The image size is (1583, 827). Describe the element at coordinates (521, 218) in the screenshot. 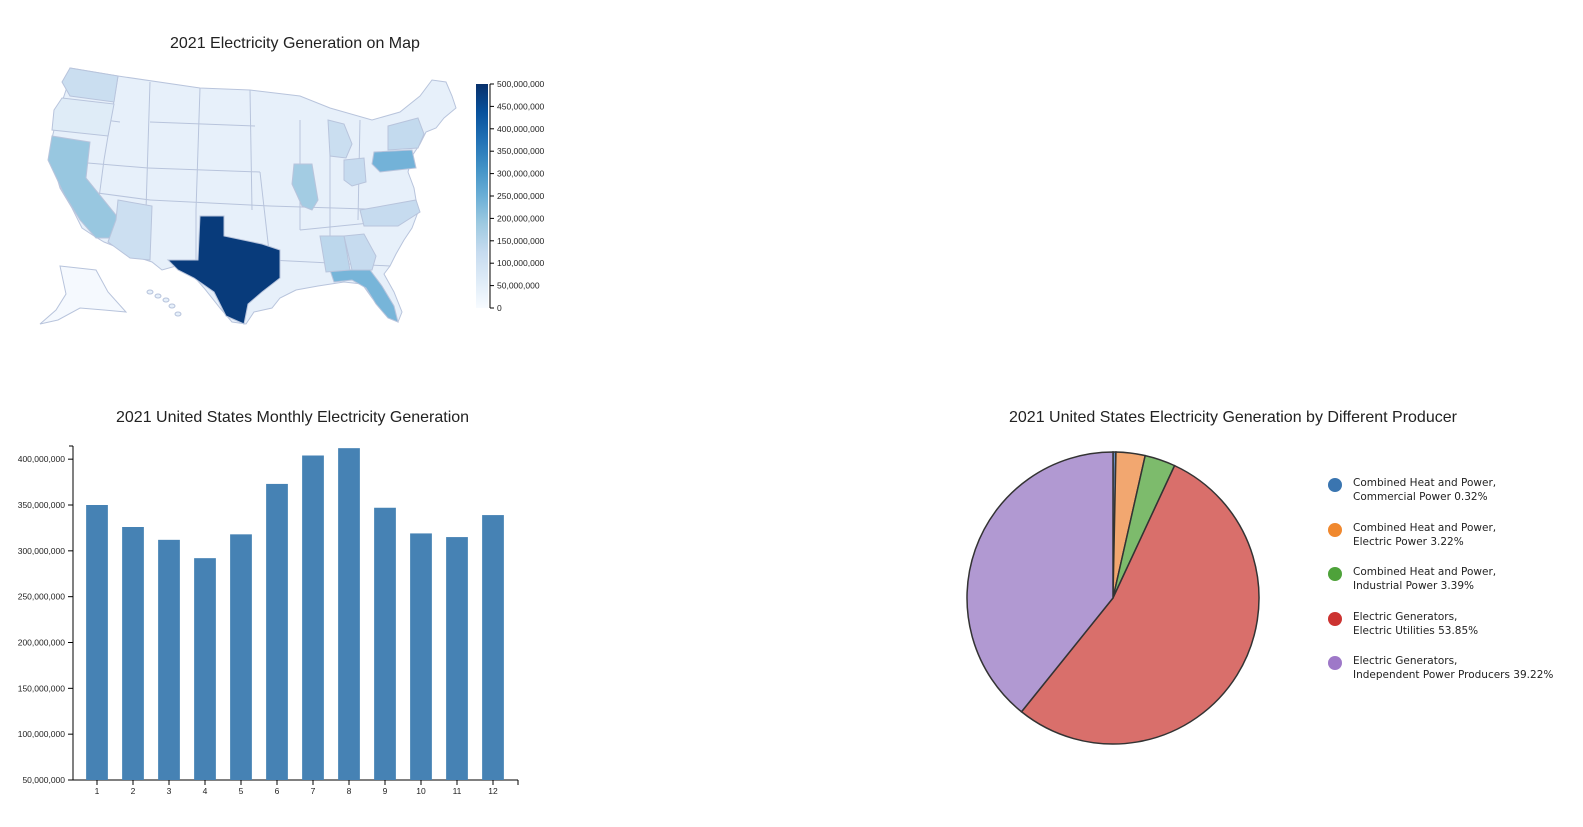

I see `colorbar-tick-label: 200,000,000` at that location.